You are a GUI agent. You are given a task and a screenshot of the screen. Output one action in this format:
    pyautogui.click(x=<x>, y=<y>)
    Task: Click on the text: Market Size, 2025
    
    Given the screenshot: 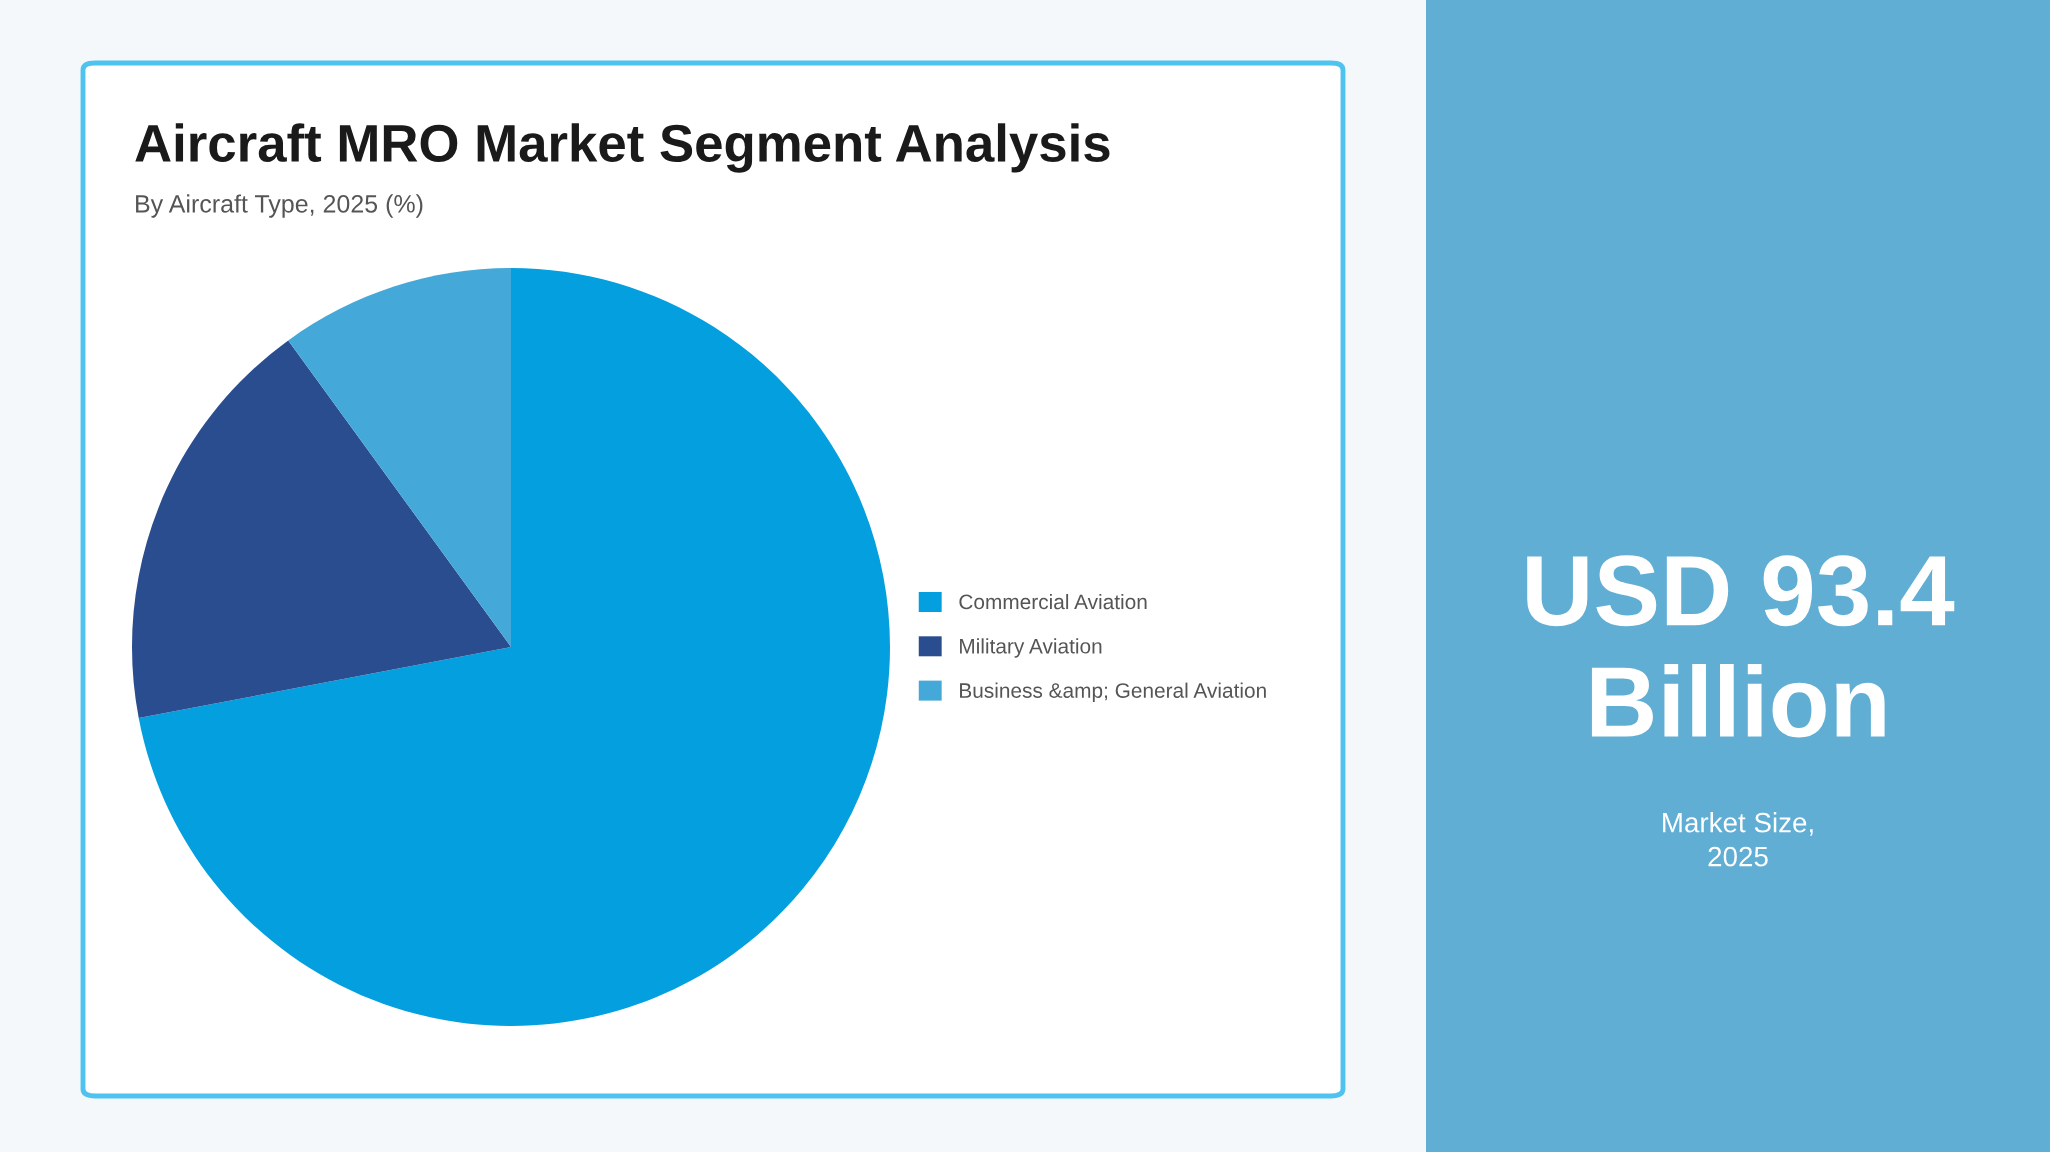 What is the action you would take?
    pyautogui.click(x=1738, y=839)
    